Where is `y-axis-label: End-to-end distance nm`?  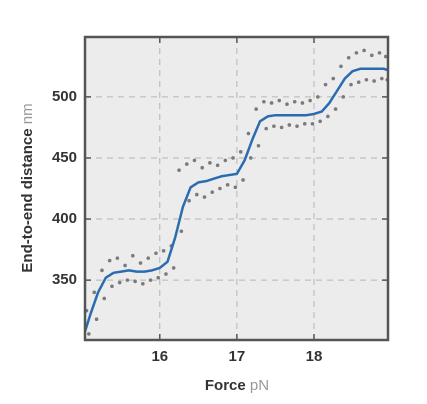
y-axis-label: End-to-end distance nm is located at coordinates (27, 187).